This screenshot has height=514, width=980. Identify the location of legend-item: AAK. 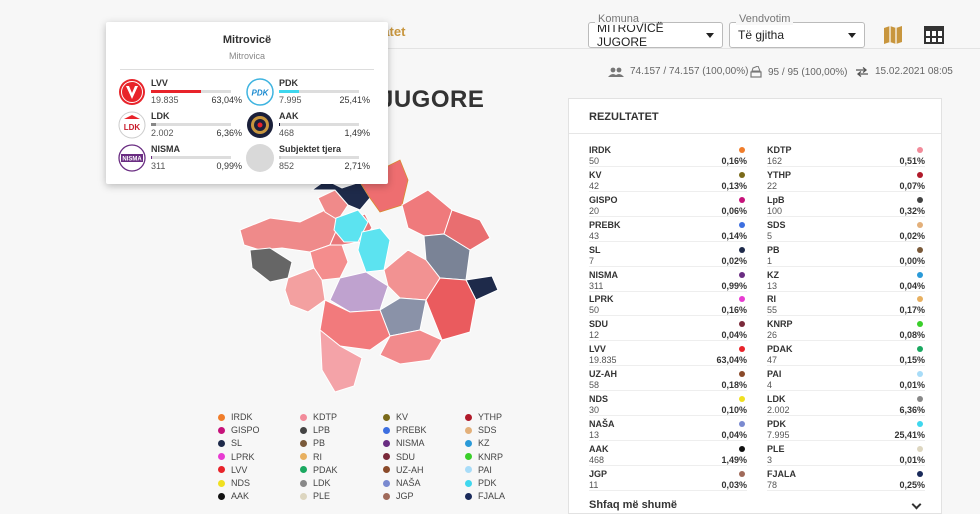
(233, 496).